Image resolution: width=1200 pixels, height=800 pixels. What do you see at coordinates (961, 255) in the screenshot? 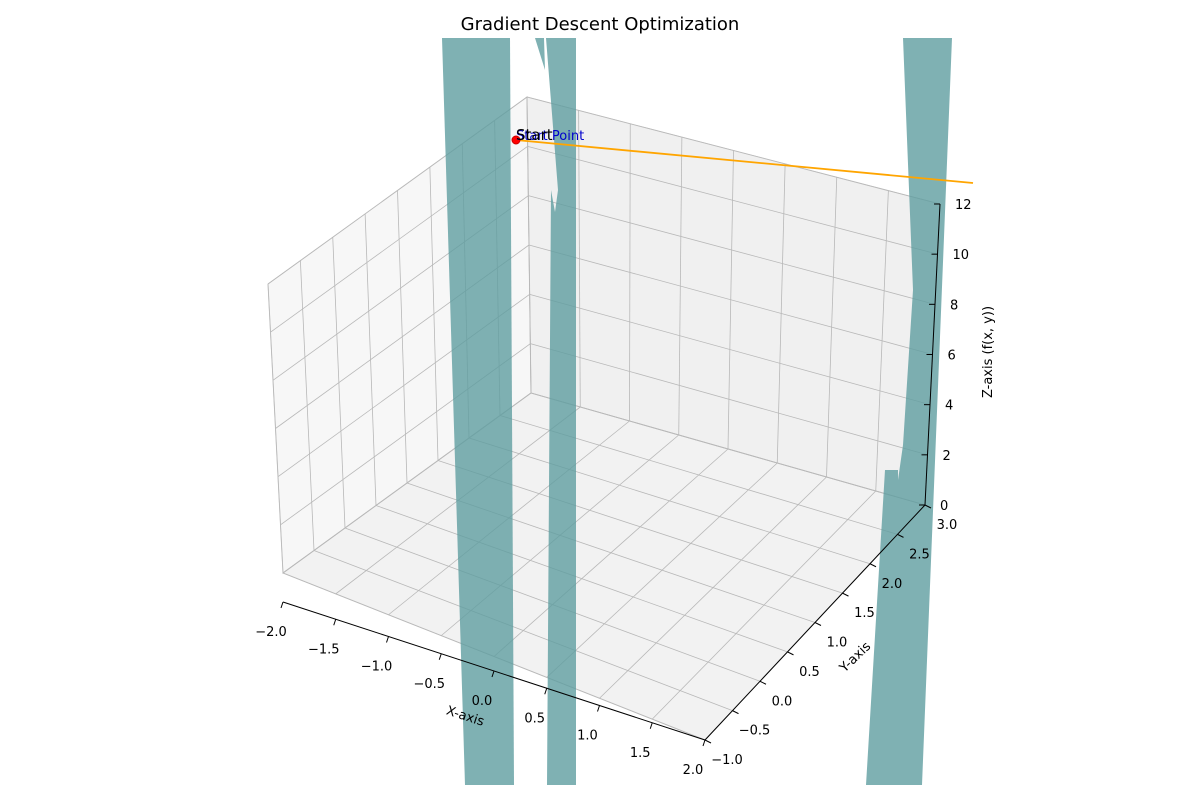
I see `z-tick-label: 10` at bounding box center [961, 255].